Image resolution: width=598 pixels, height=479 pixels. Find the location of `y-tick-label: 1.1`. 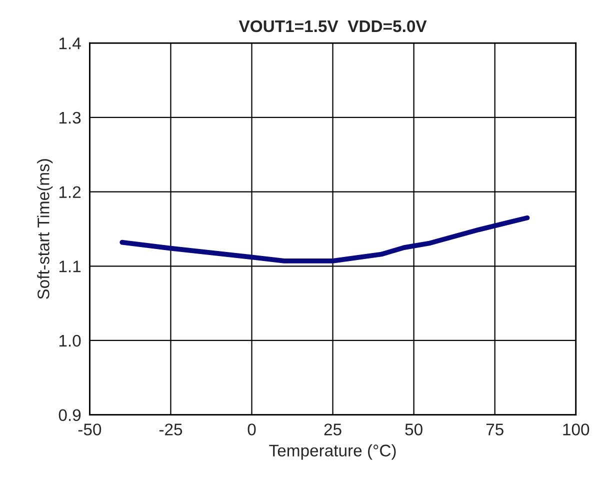

y-tick-label: 1.1 is located at coordinates (70, 266).